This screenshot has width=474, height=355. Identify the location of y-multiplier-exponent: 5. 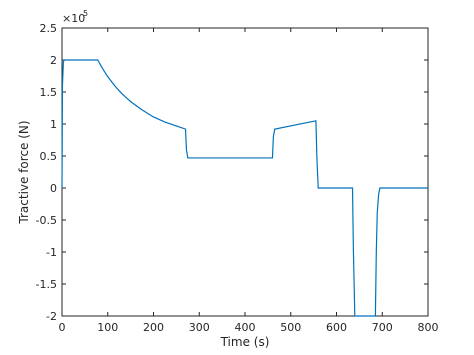
(85, 13).